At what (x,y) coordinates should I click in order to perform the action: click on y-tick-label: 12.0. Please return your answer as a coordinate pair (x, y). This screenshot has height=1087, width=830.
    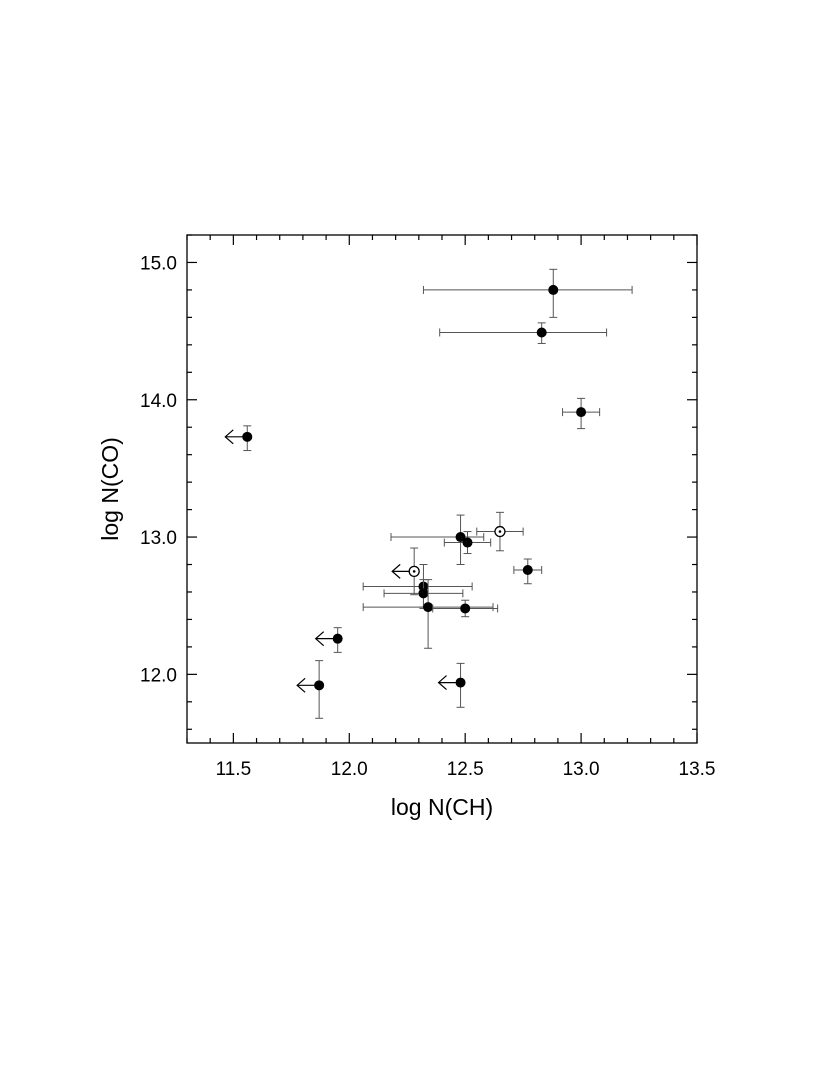
    Looking at the image, I should click on (158, 675).